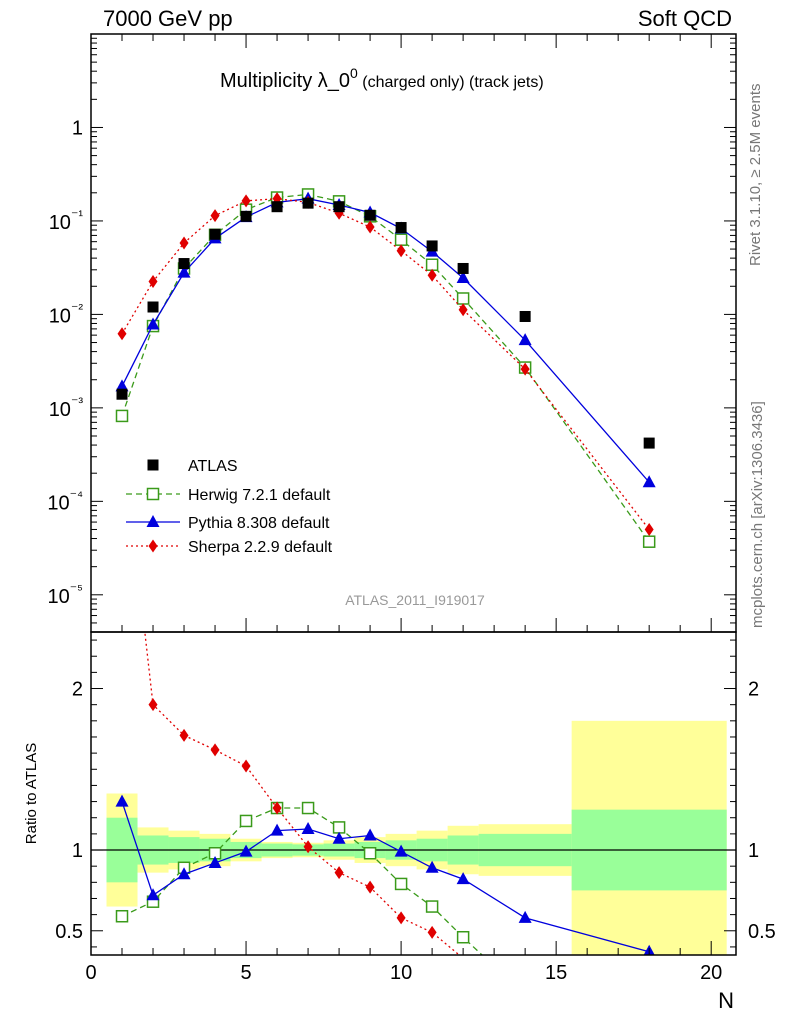 Image resolution: width=786 pixels, height=1024 pixels. What do you see at coordinates (401, 973) in the screenshot?
I see `x-tick-label: 10` at bounding box center [401, 973].